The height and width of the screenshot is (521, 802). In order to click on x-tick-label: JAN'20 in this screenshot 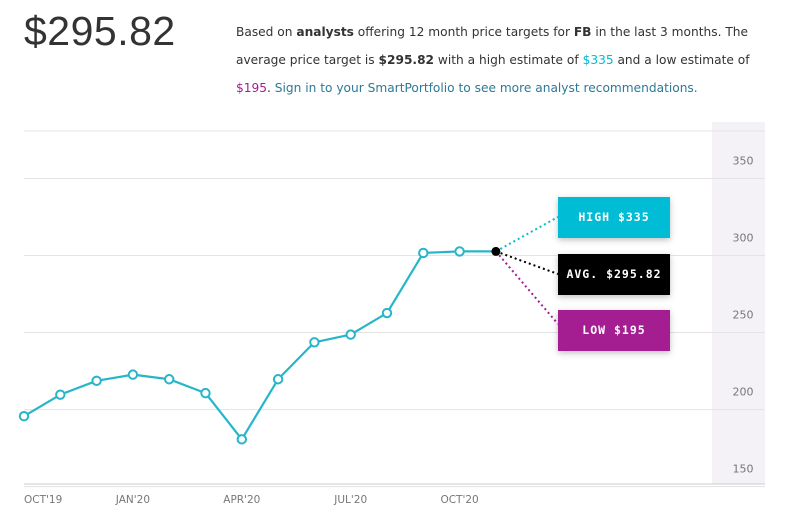, I will do `click(132, 500)`.